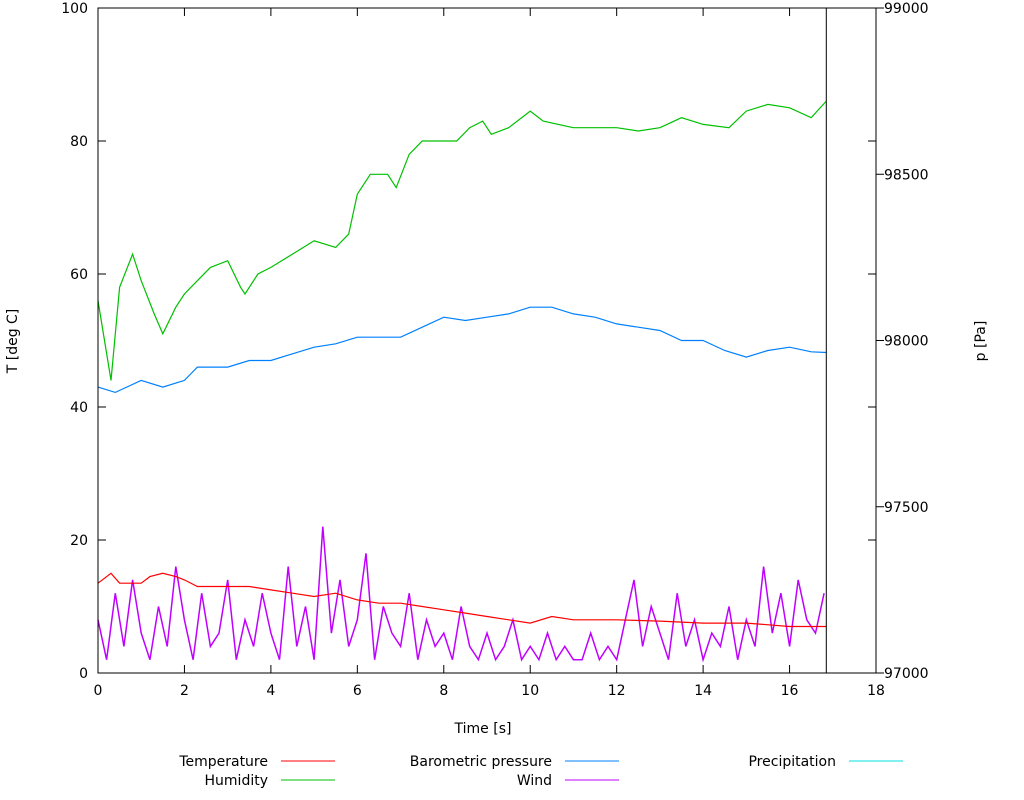  What do you see at coordinates (530, 691) in the screenshot?
I see `x-tick-label: 10` at bounding box center [530, 691].